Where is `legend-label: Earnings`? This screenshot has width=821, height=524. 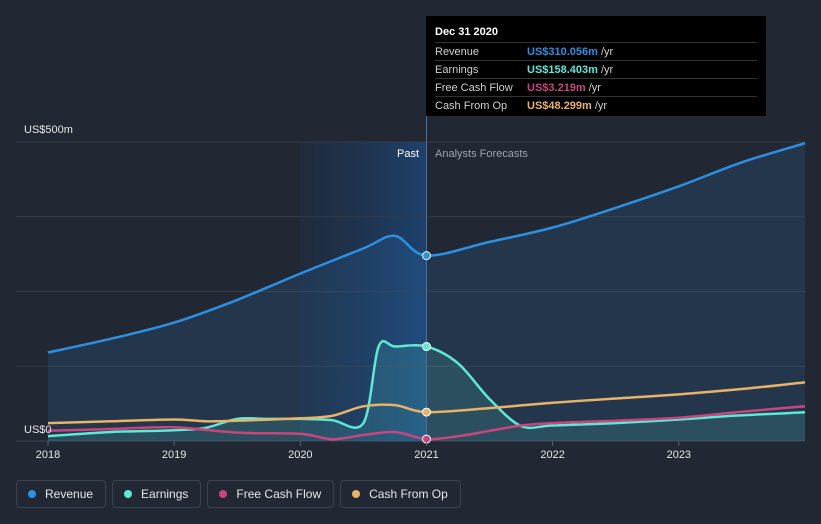 legend-label: Earnings is located at coordinates (165, 494).